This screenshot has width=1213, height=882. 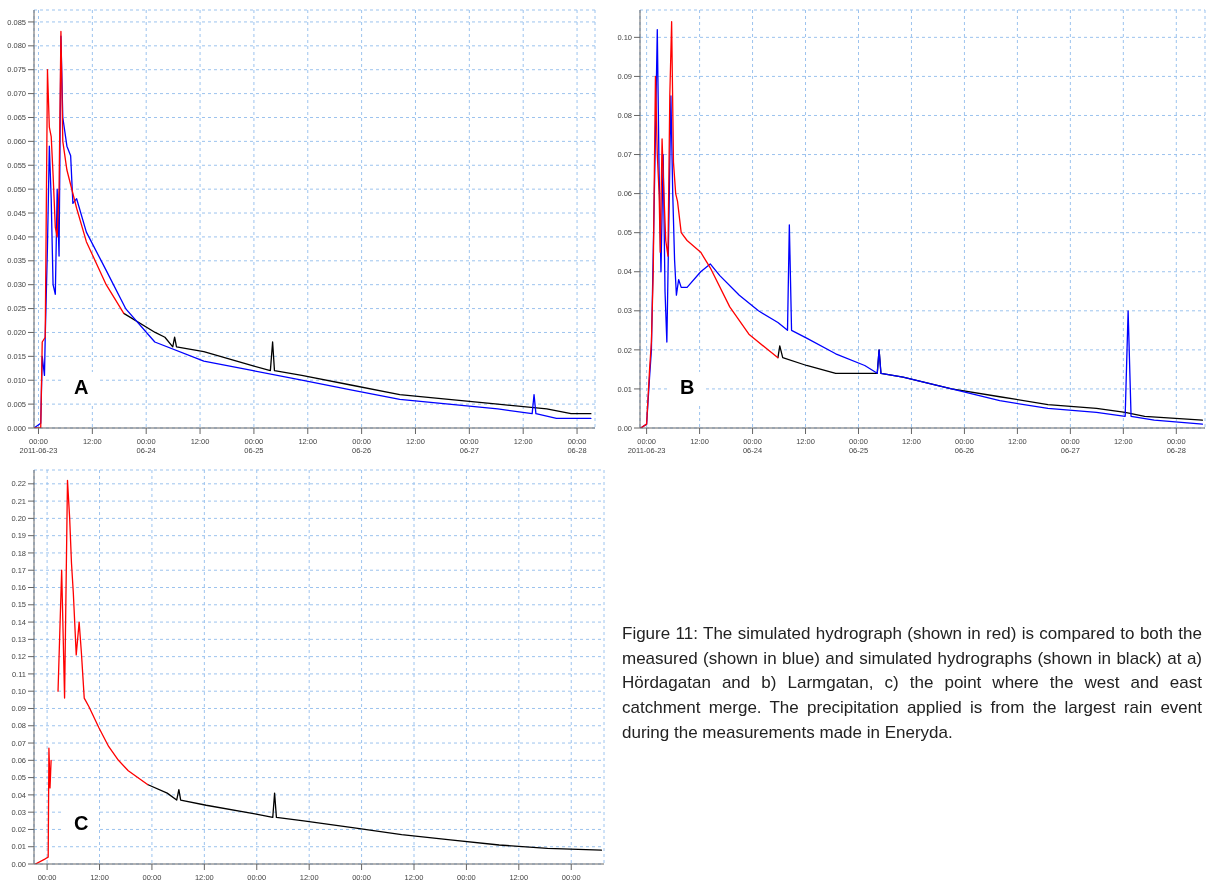 I want to click on annotation: C, so click(x=81, y=823).